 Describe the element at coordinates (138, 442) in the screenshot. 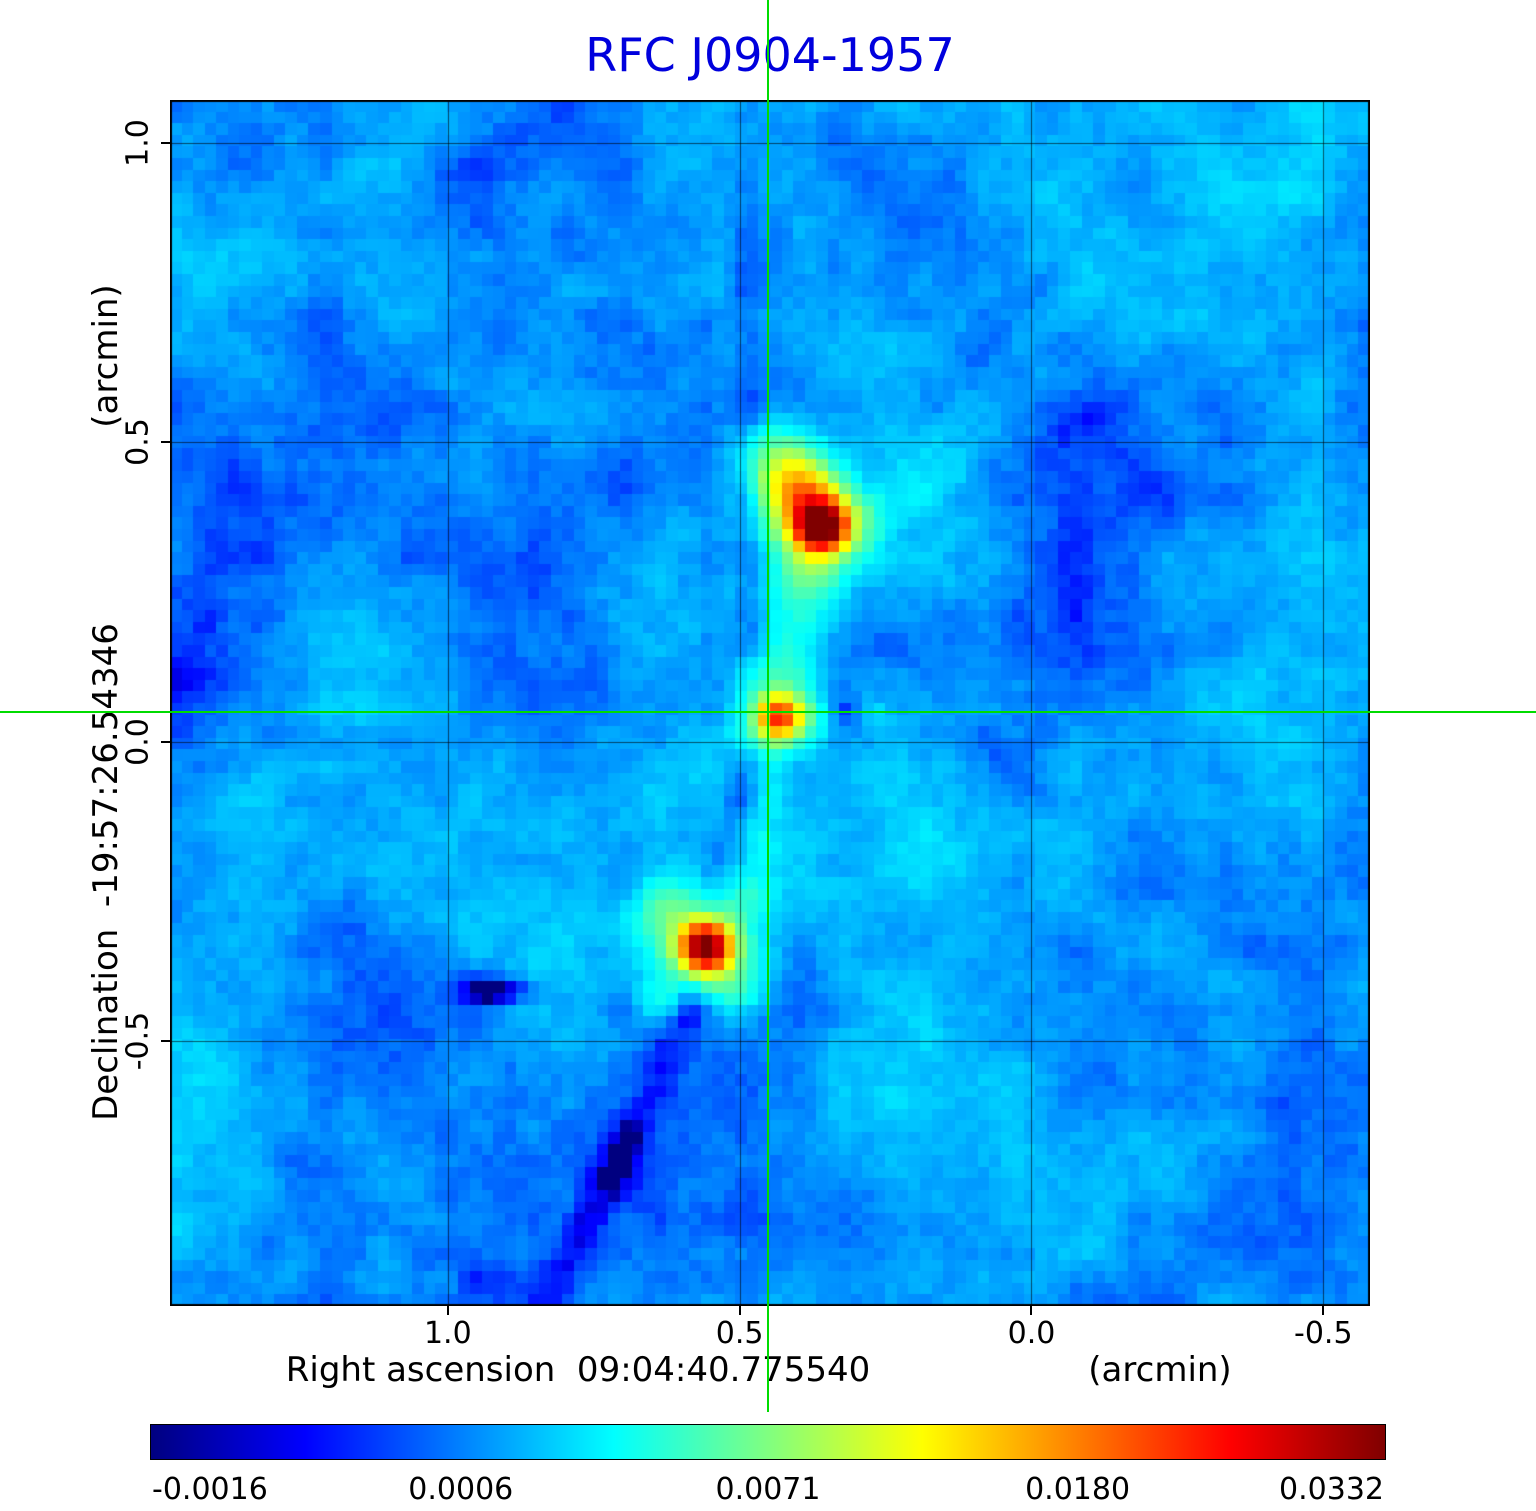

I see `y-tick-label: 0.5` at that location.